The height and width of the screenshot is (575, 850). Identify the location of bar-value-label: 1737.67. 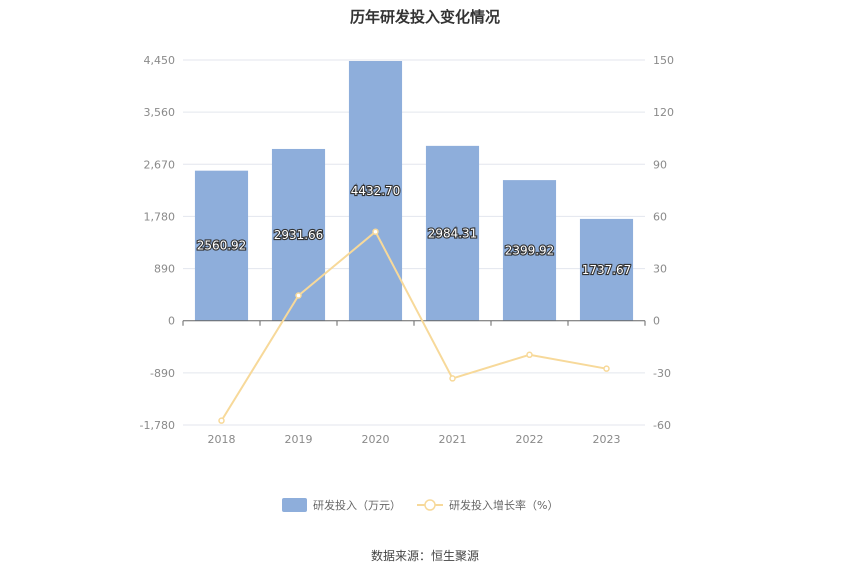
(607, 270).